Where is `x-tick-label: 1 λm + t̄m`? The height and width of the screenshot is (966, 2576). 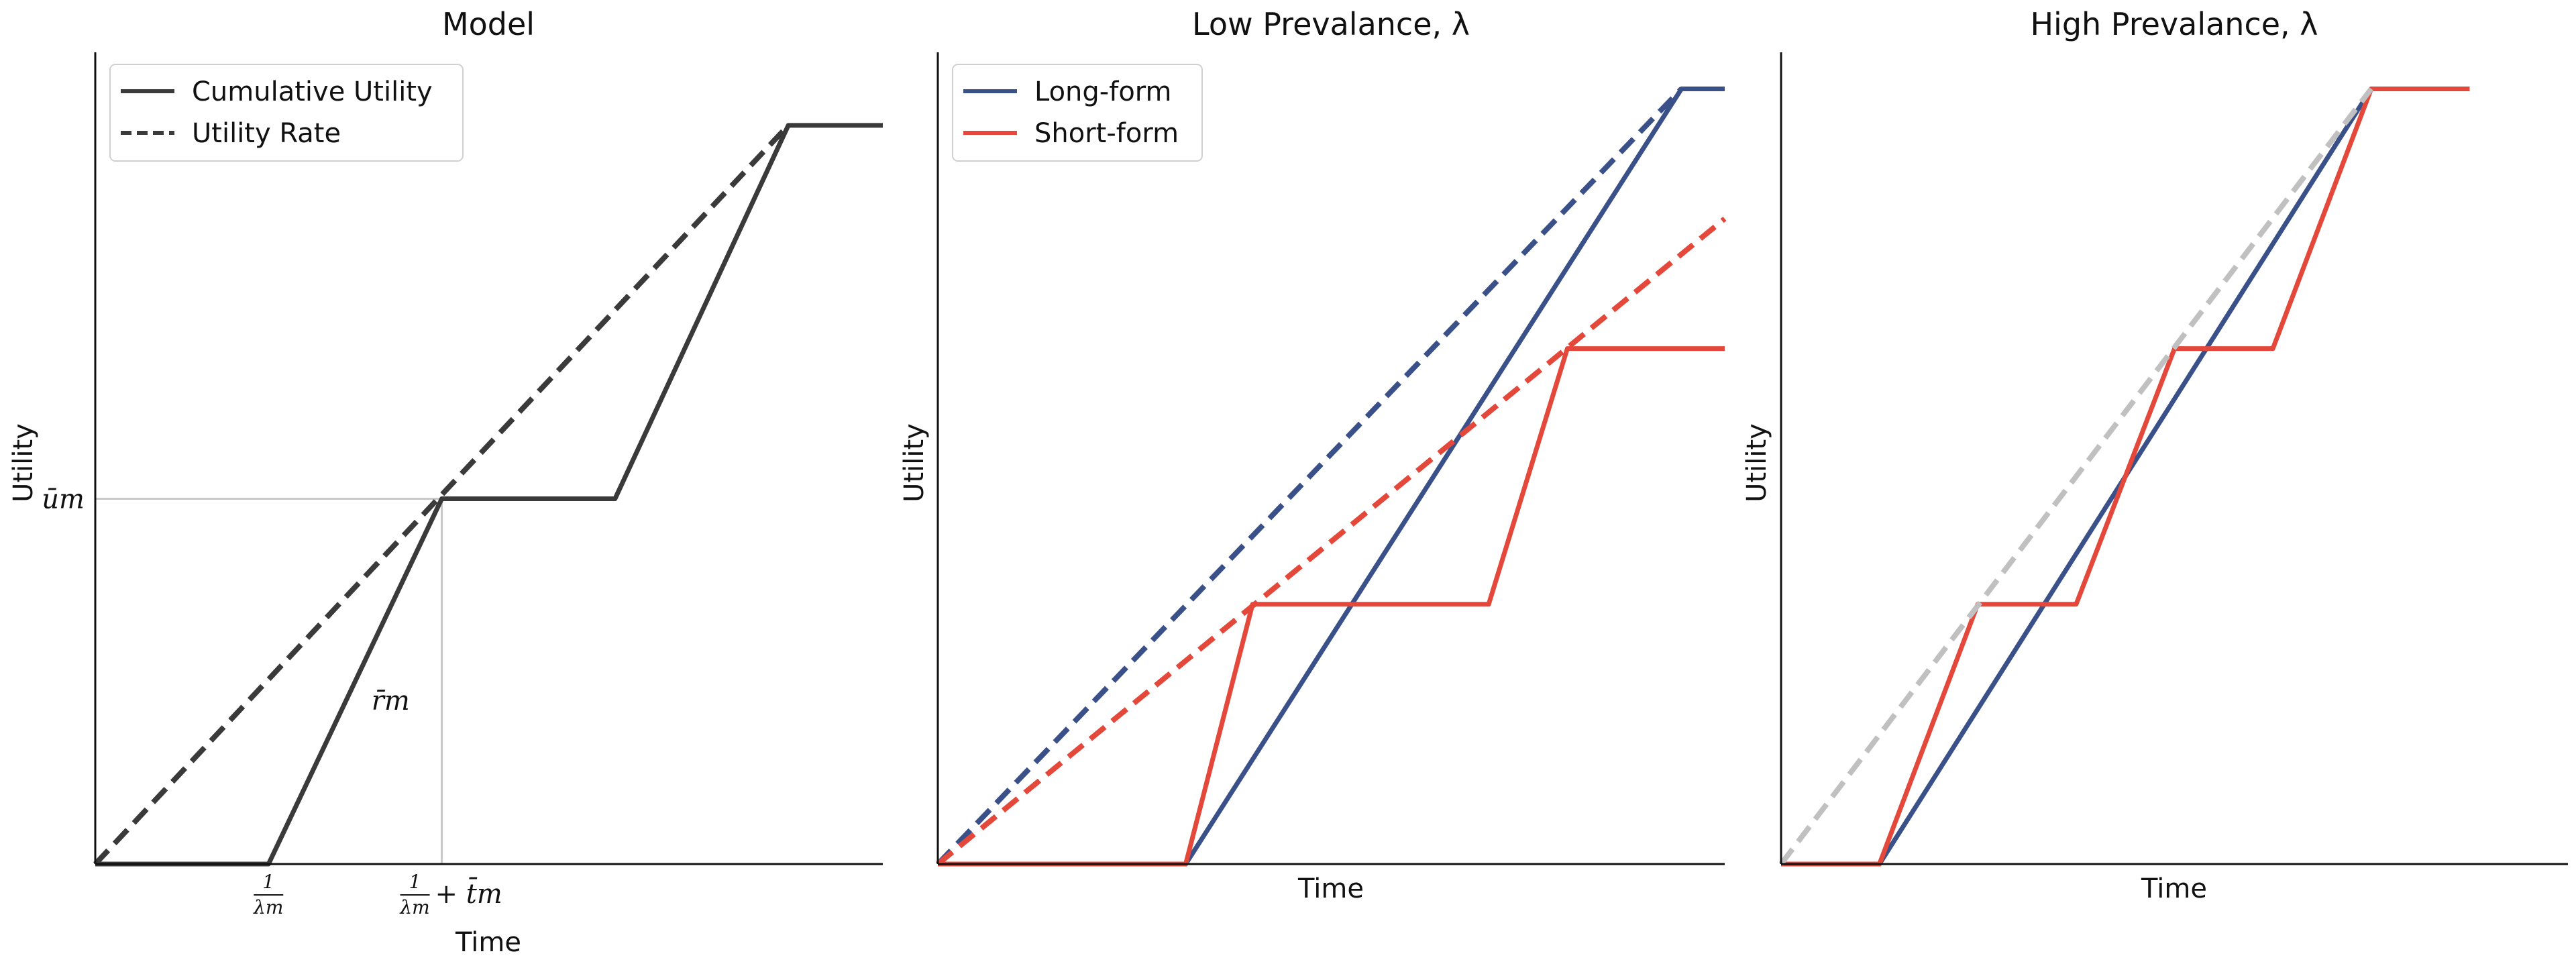
x-tick-label: 1 λm + t̄m is located at coordinates (450, 894).